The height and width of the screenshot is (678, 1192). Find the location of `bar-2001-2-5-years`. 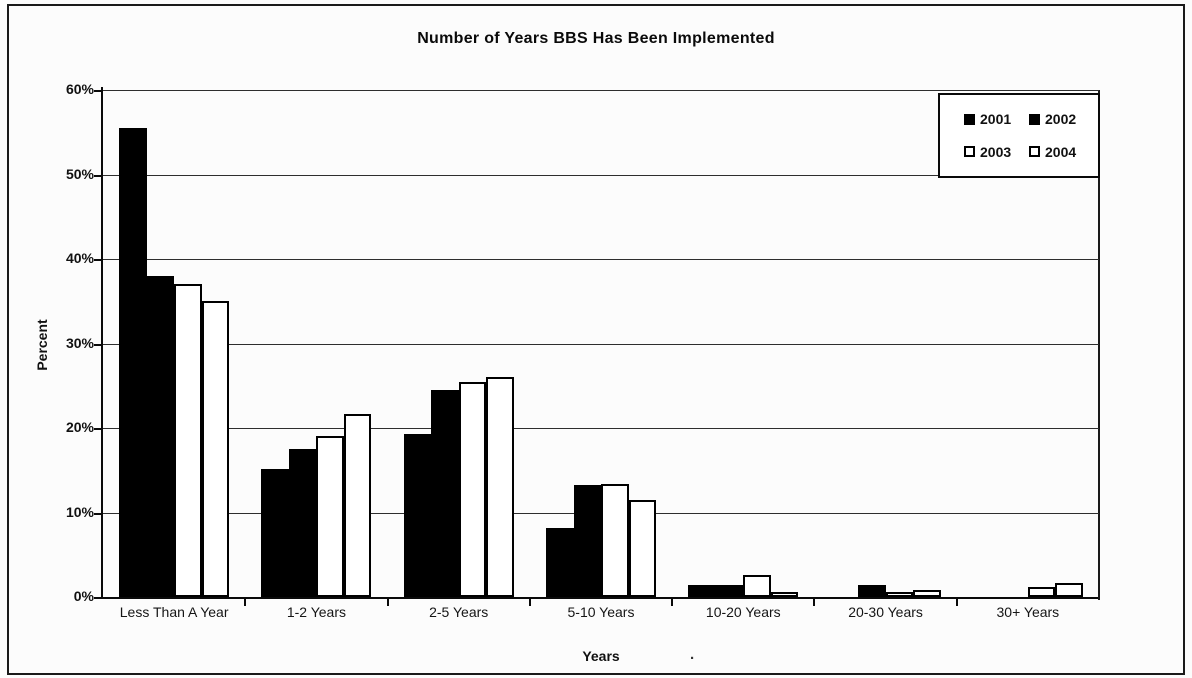

bar-2001-2-5-years is located at coordinates (417, 515).